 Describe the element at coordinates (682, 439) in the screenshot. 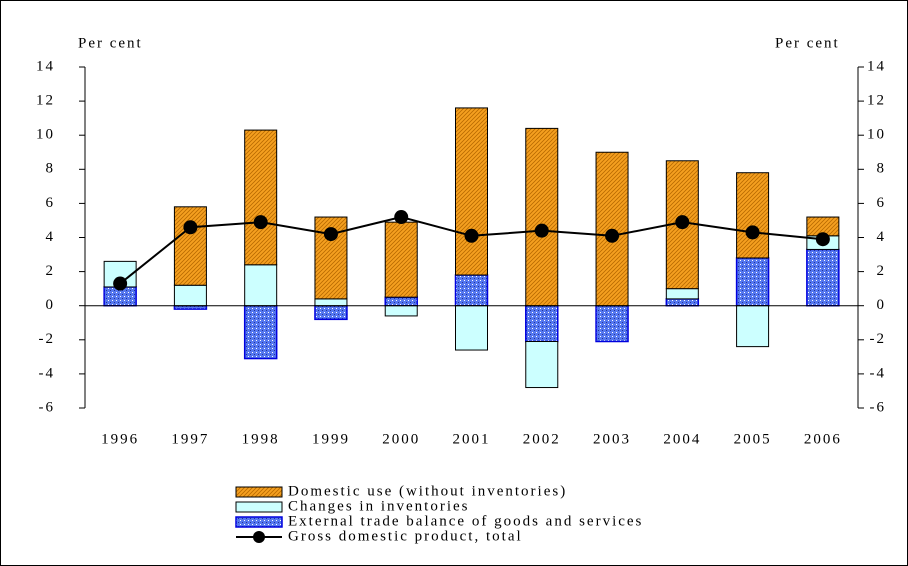

I see `x-tick-label: 2004` at that location.